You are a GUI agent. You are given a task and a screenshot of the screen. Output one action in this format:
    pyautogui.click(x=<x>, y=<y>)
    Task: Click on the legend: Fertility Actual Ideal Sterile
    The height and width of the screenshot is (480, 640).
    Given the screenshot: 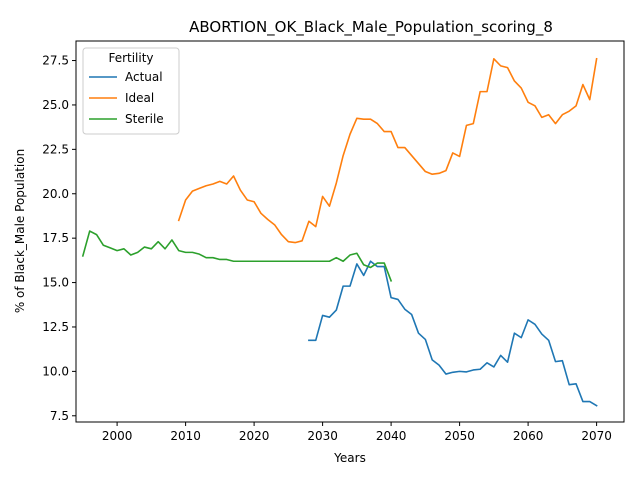 What is the action you would take?
    pyautogui.click(x=131, y=91)
    